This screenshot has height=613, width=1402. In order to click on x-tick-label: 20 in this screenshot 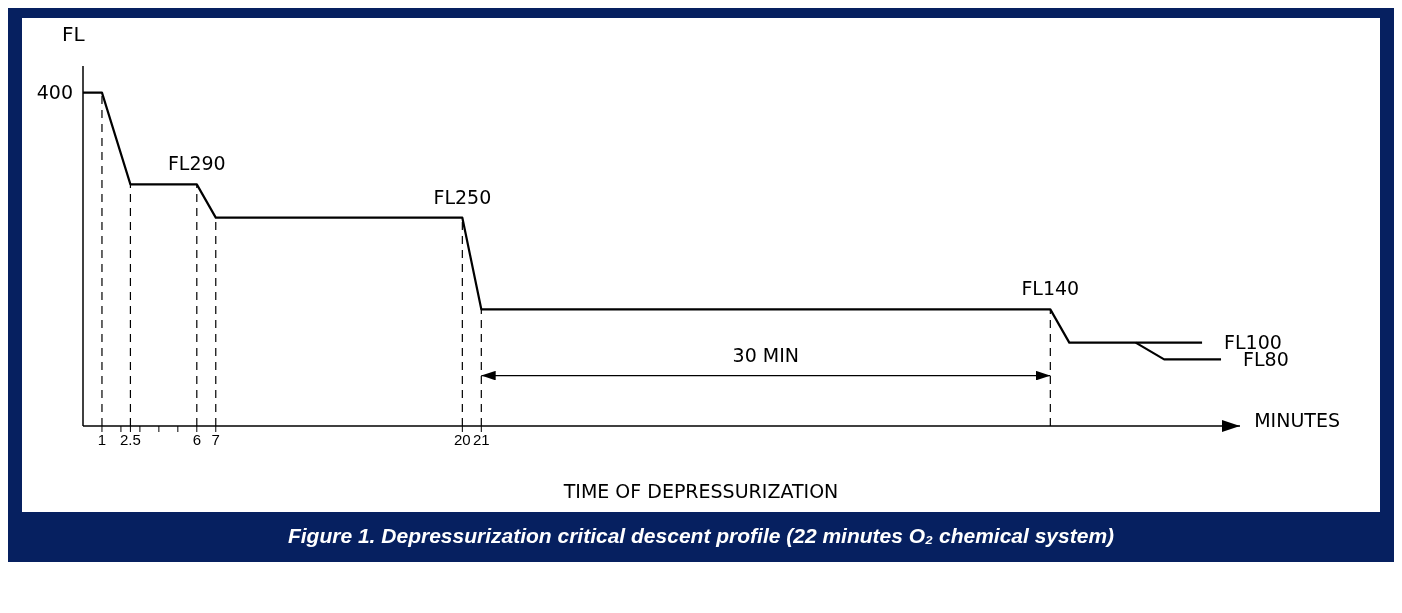, I will do `click(462, 439)`.